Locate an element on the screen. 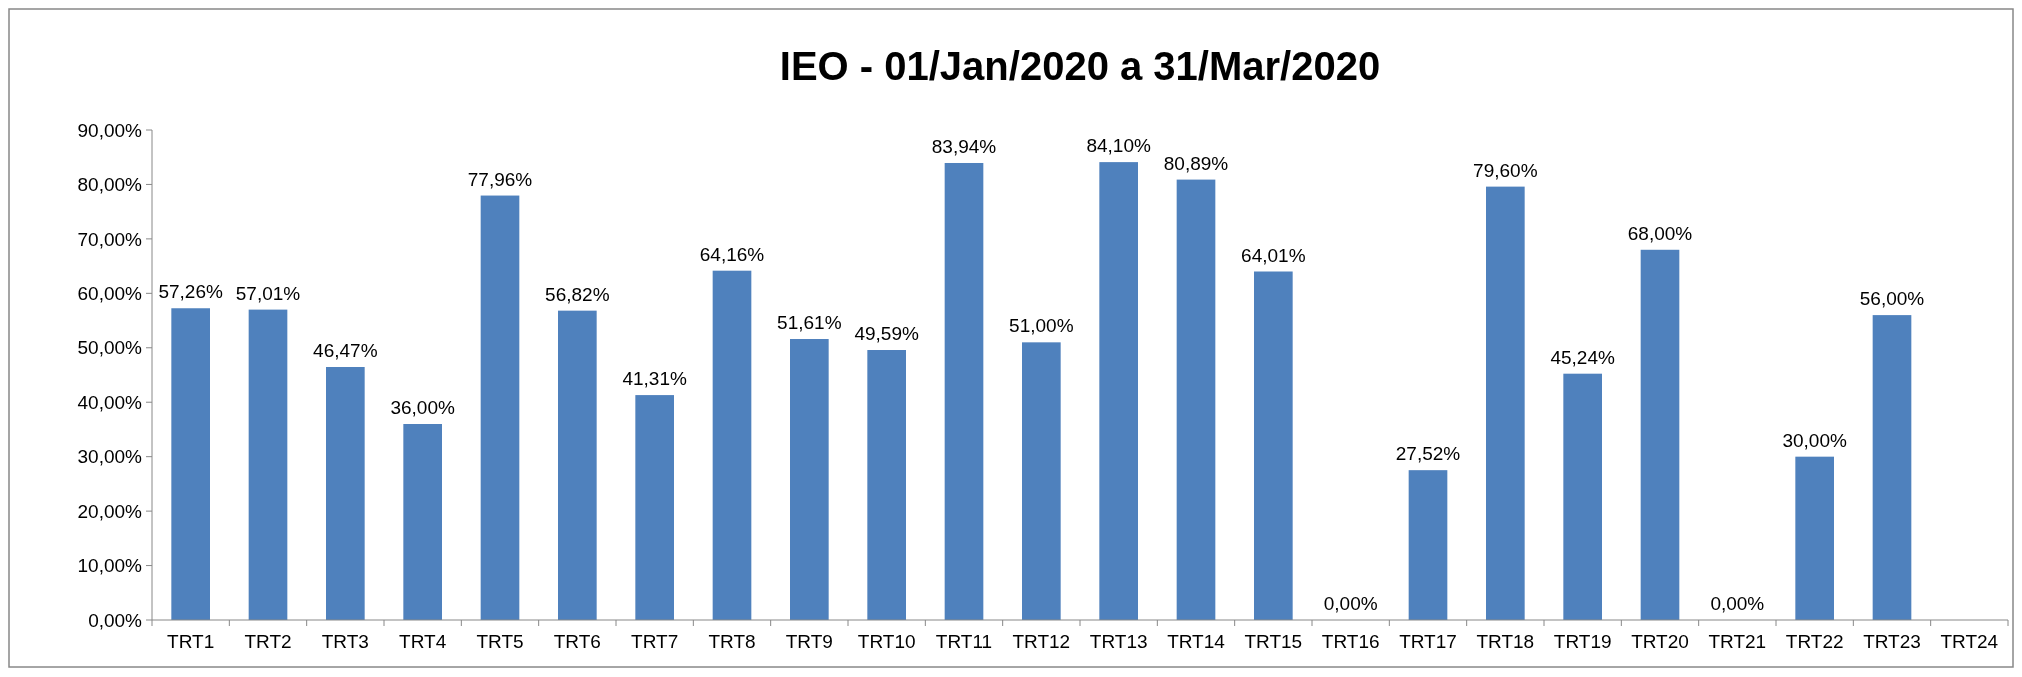  x-tick-label: TRT11 is located at coordinates (964, 641).